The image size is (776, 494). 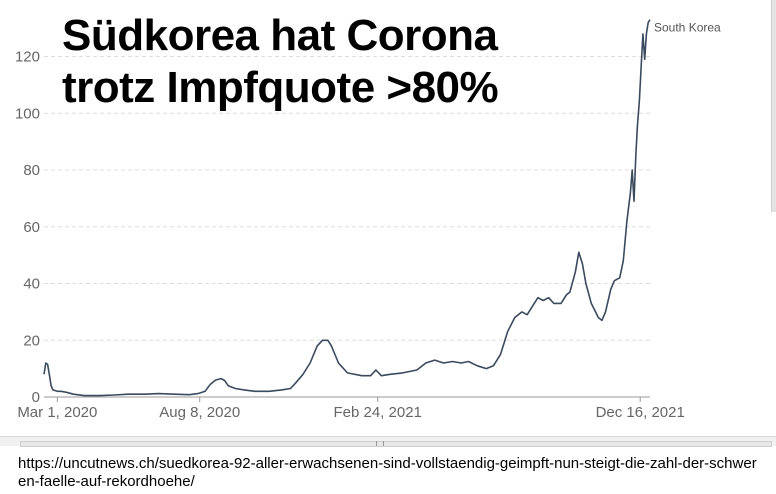 What do you see at coordinates (31, 170) in the screenshot?
I see `y-tick-label: 80` at bounding box center [31, 170].